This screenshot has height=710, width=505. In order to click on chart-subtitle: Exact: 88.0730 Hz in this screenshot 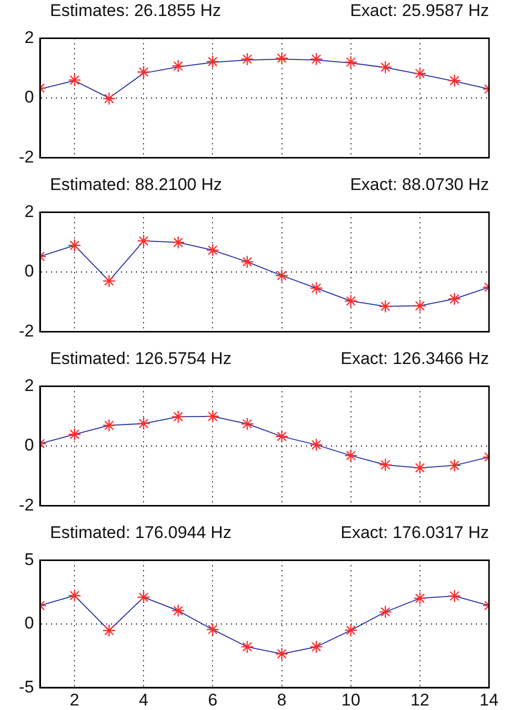, I will do `click(419, 185)`.